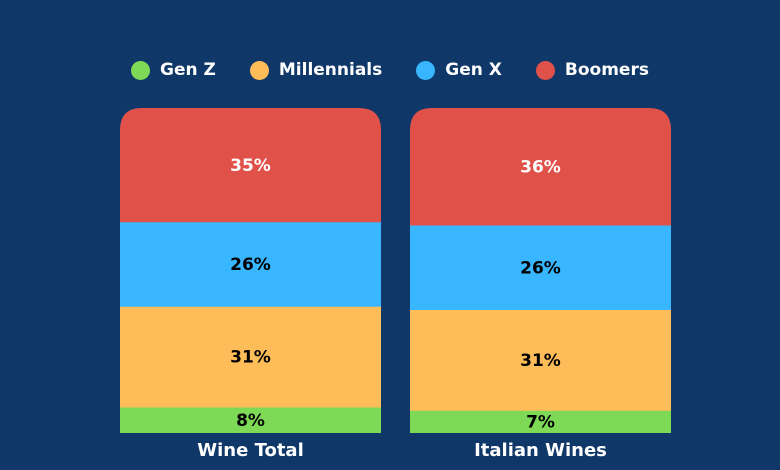 The width and height of the screenshot is (780, 470). What do you see at coordinates (540, 450) in the screenshot?
I see `category-label-italian-wines: Italian Wines` at bounding box center [540, 450].